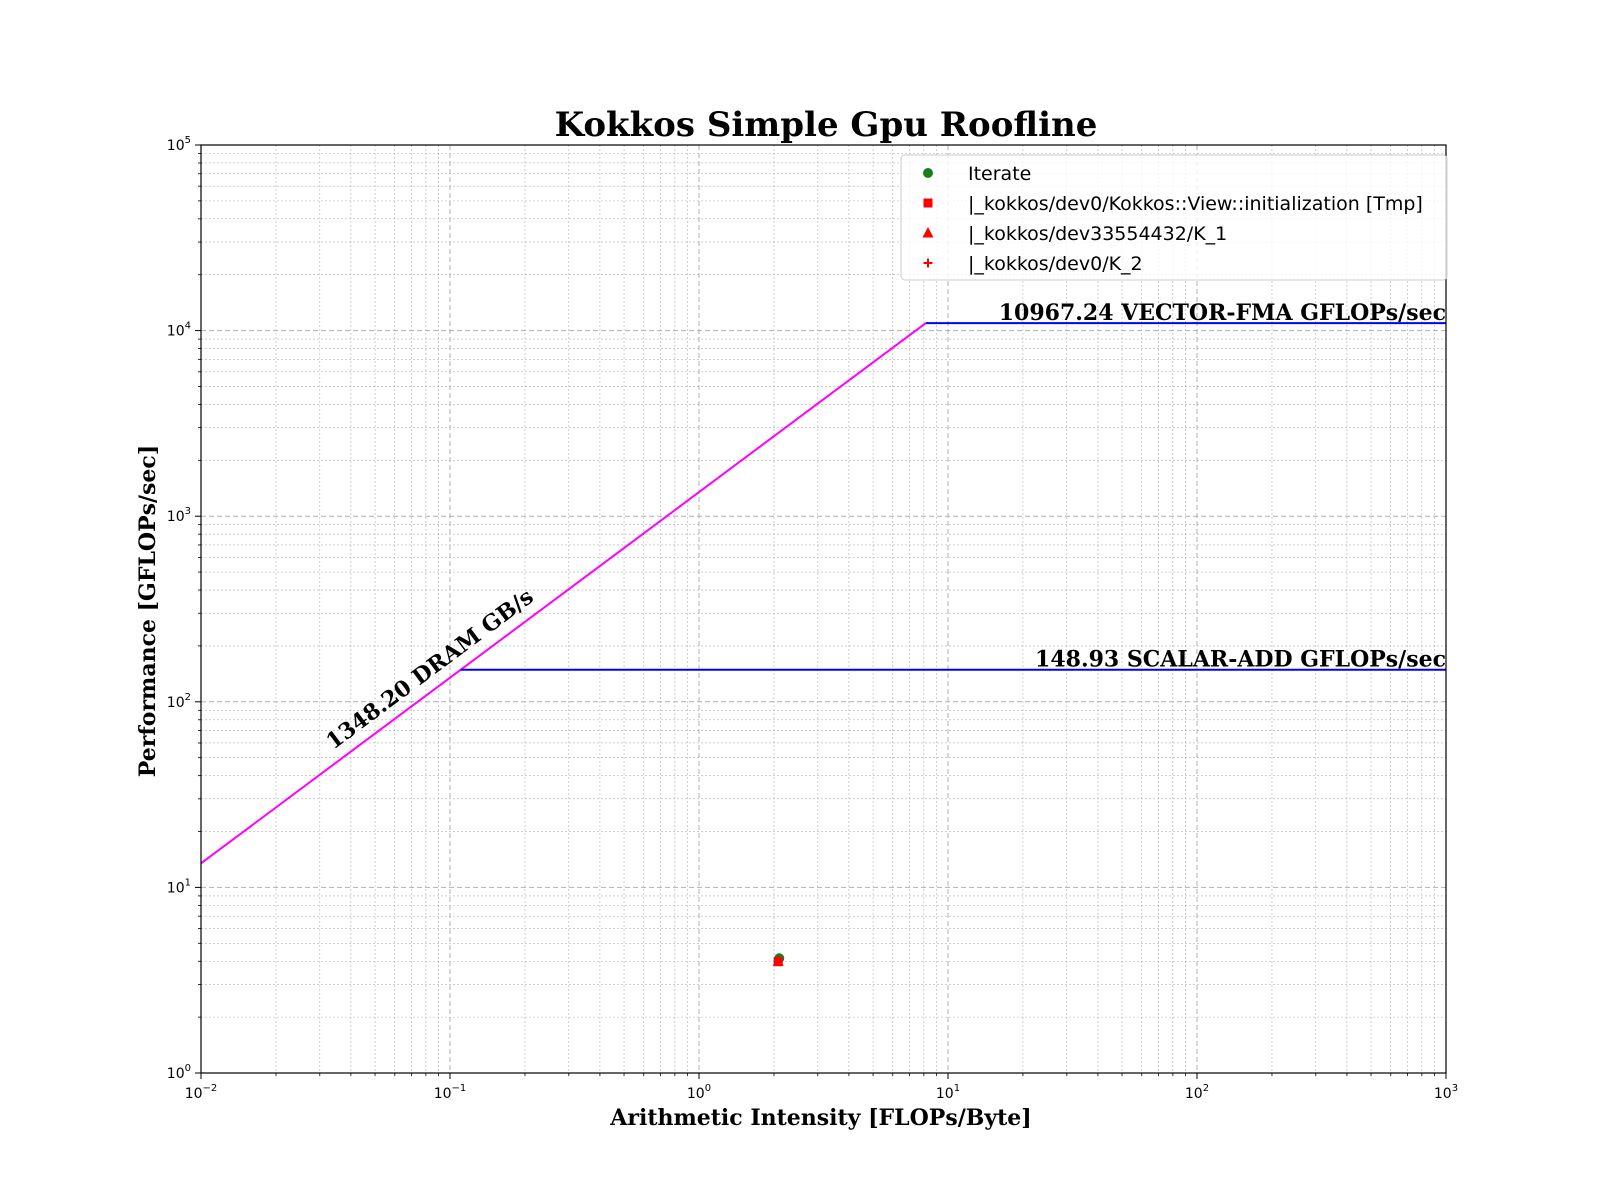  I want to click on legend-entry-label: |_kokkos/dev0/K_2, so click(1055, 264).